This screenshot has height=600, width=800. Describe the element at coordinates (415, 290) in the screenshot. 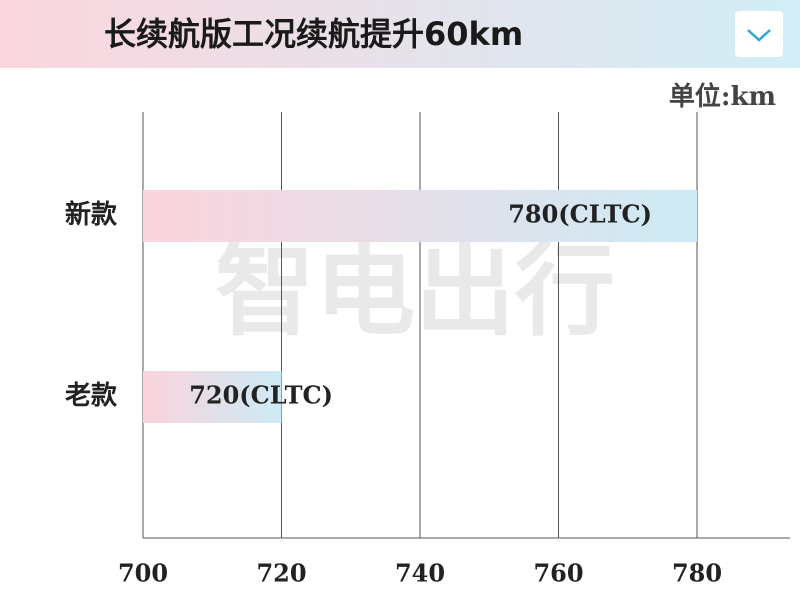

I see `watermark: 智电出行` at that location.